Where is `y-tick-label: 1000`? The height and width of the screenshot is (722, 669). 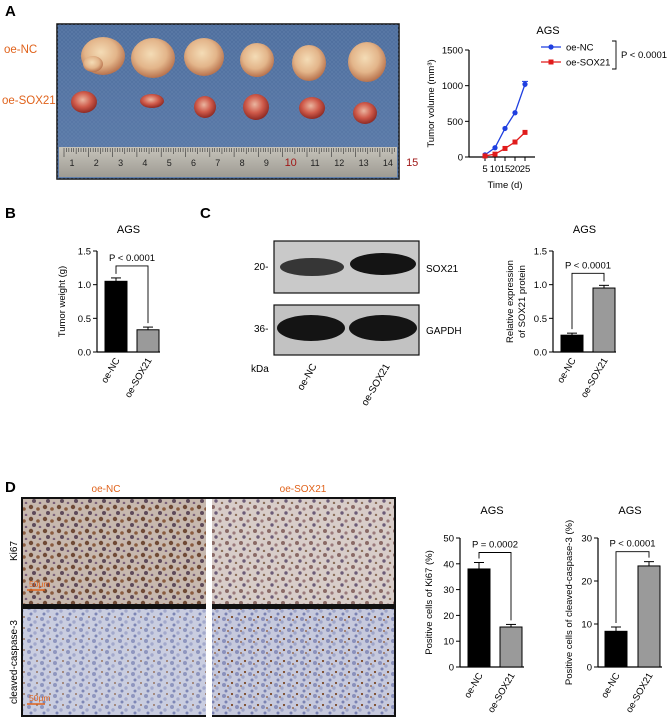
y-tick-label: 1000 is located at coordinates (452, 86).